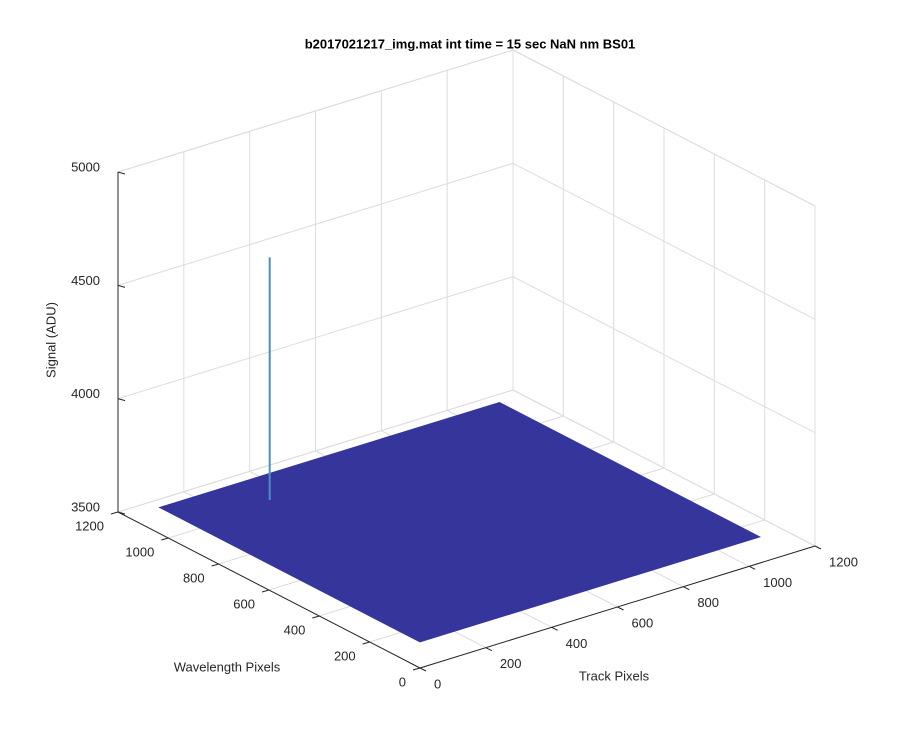  I want to click on x-tick-label: 1000, so click(777, 582).